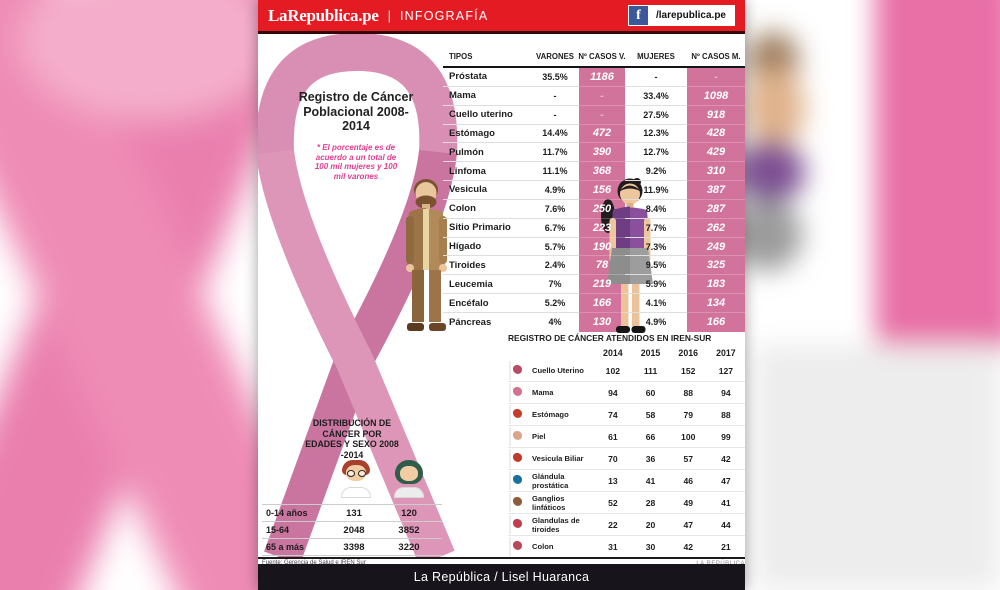 Image resolution: width=1000 pixels, height=590 pixels. I want to click on varones-pct-cell: 2.4%, so click(555, 266).